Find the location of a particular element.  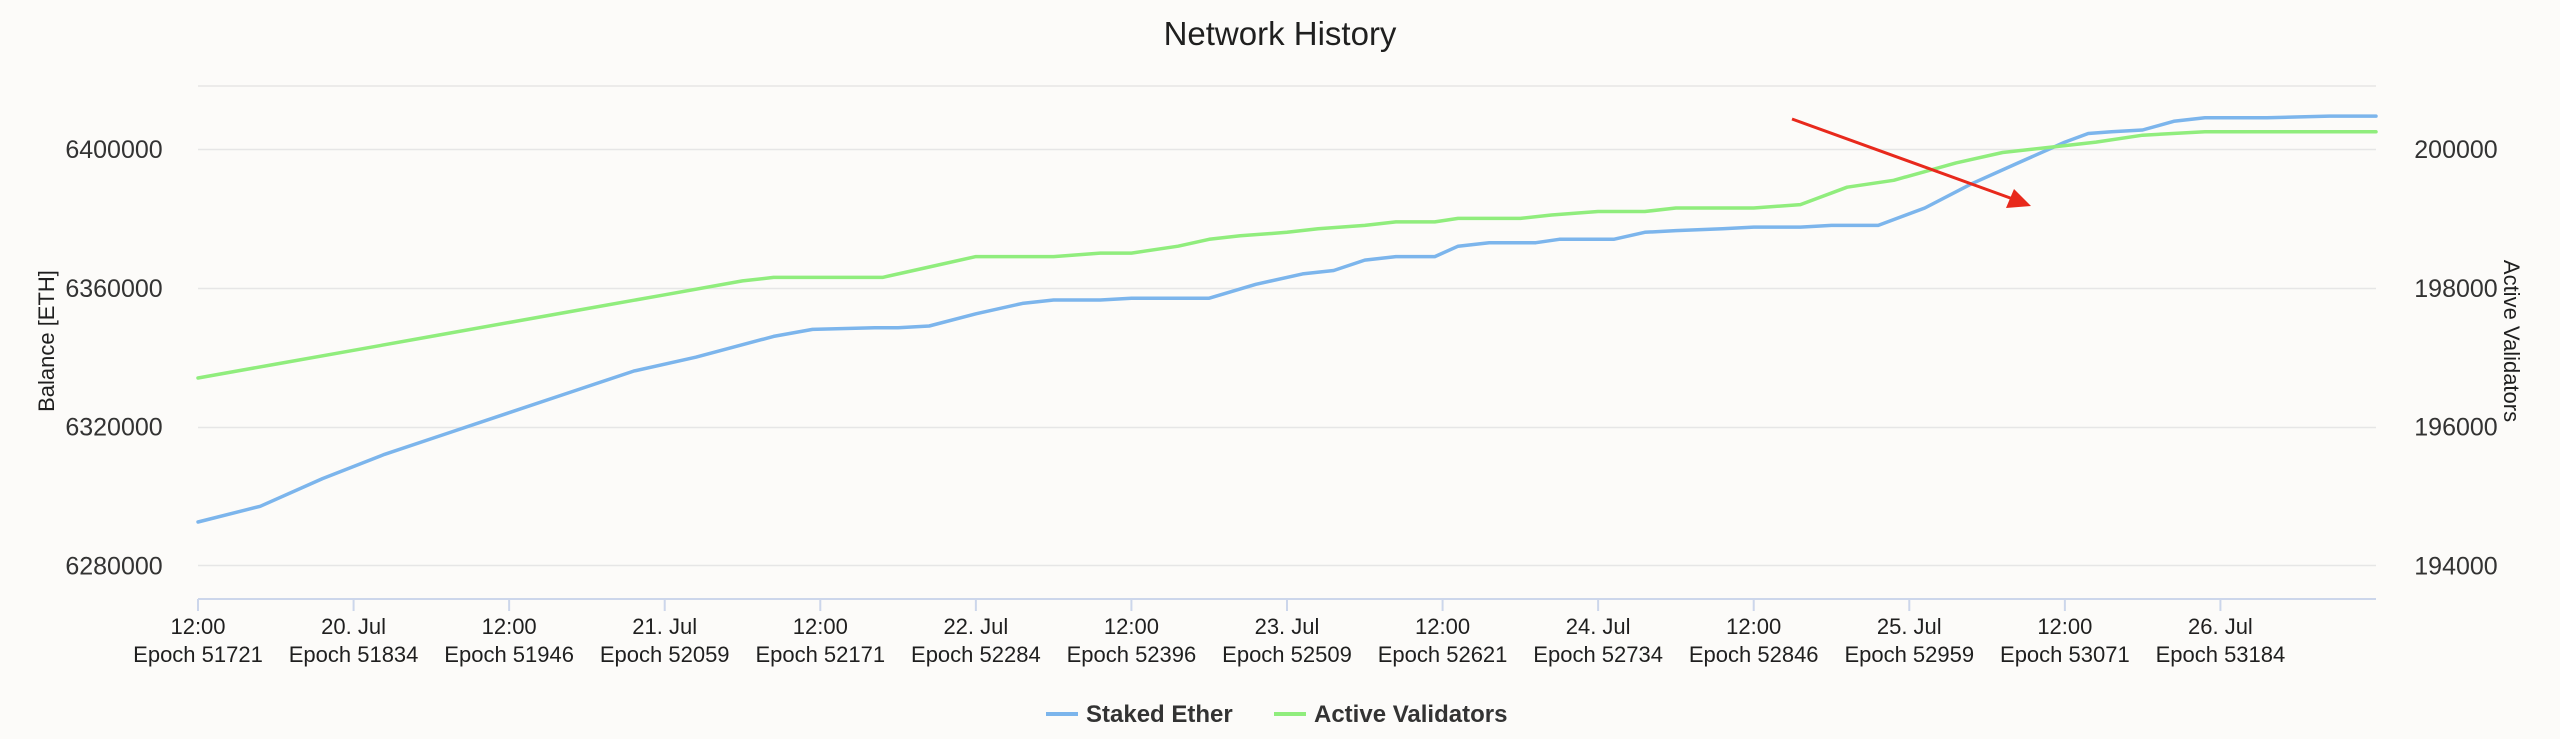

y-left-tick-label: 6280000 is located at coordinates (113, 566).